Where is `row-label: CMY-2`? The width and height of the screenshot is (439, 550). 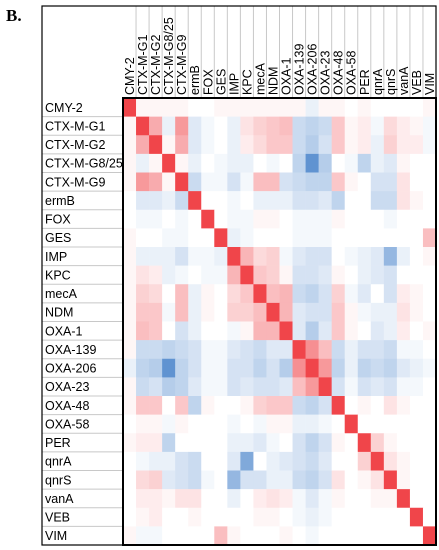 row-label: CMY-2 is located at coordinates (64, 108).